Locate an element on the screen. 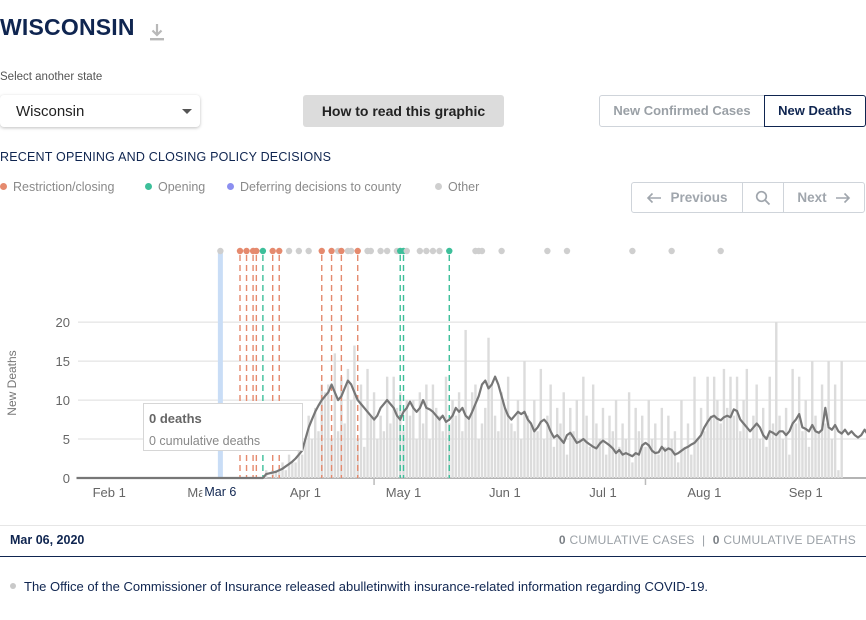 This screenshot has width=866, height=620. deferring-dot-icon is located at coordinates (230, 186).